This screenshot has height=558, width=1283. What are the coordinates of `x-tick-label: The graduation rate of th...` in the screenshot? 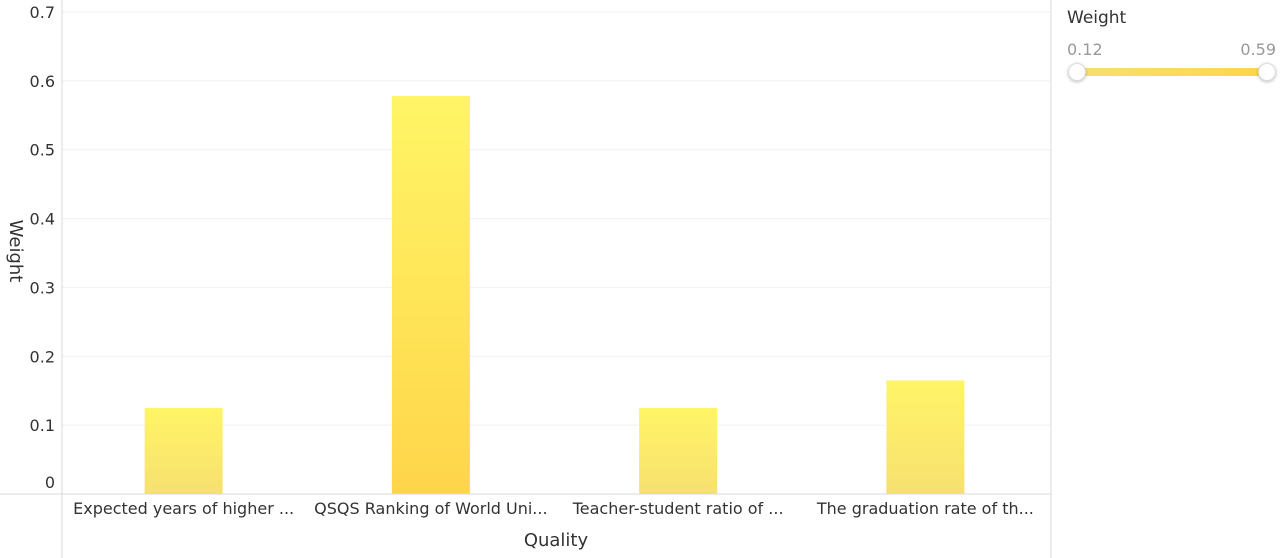 It's located at (925, 508).